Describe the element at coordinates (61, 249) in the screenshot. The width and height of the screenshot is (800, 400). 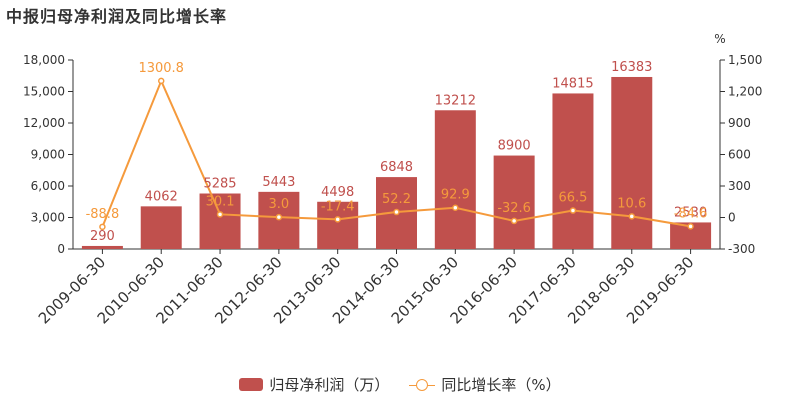
I see `y-left-tick-label: 0` at that location.